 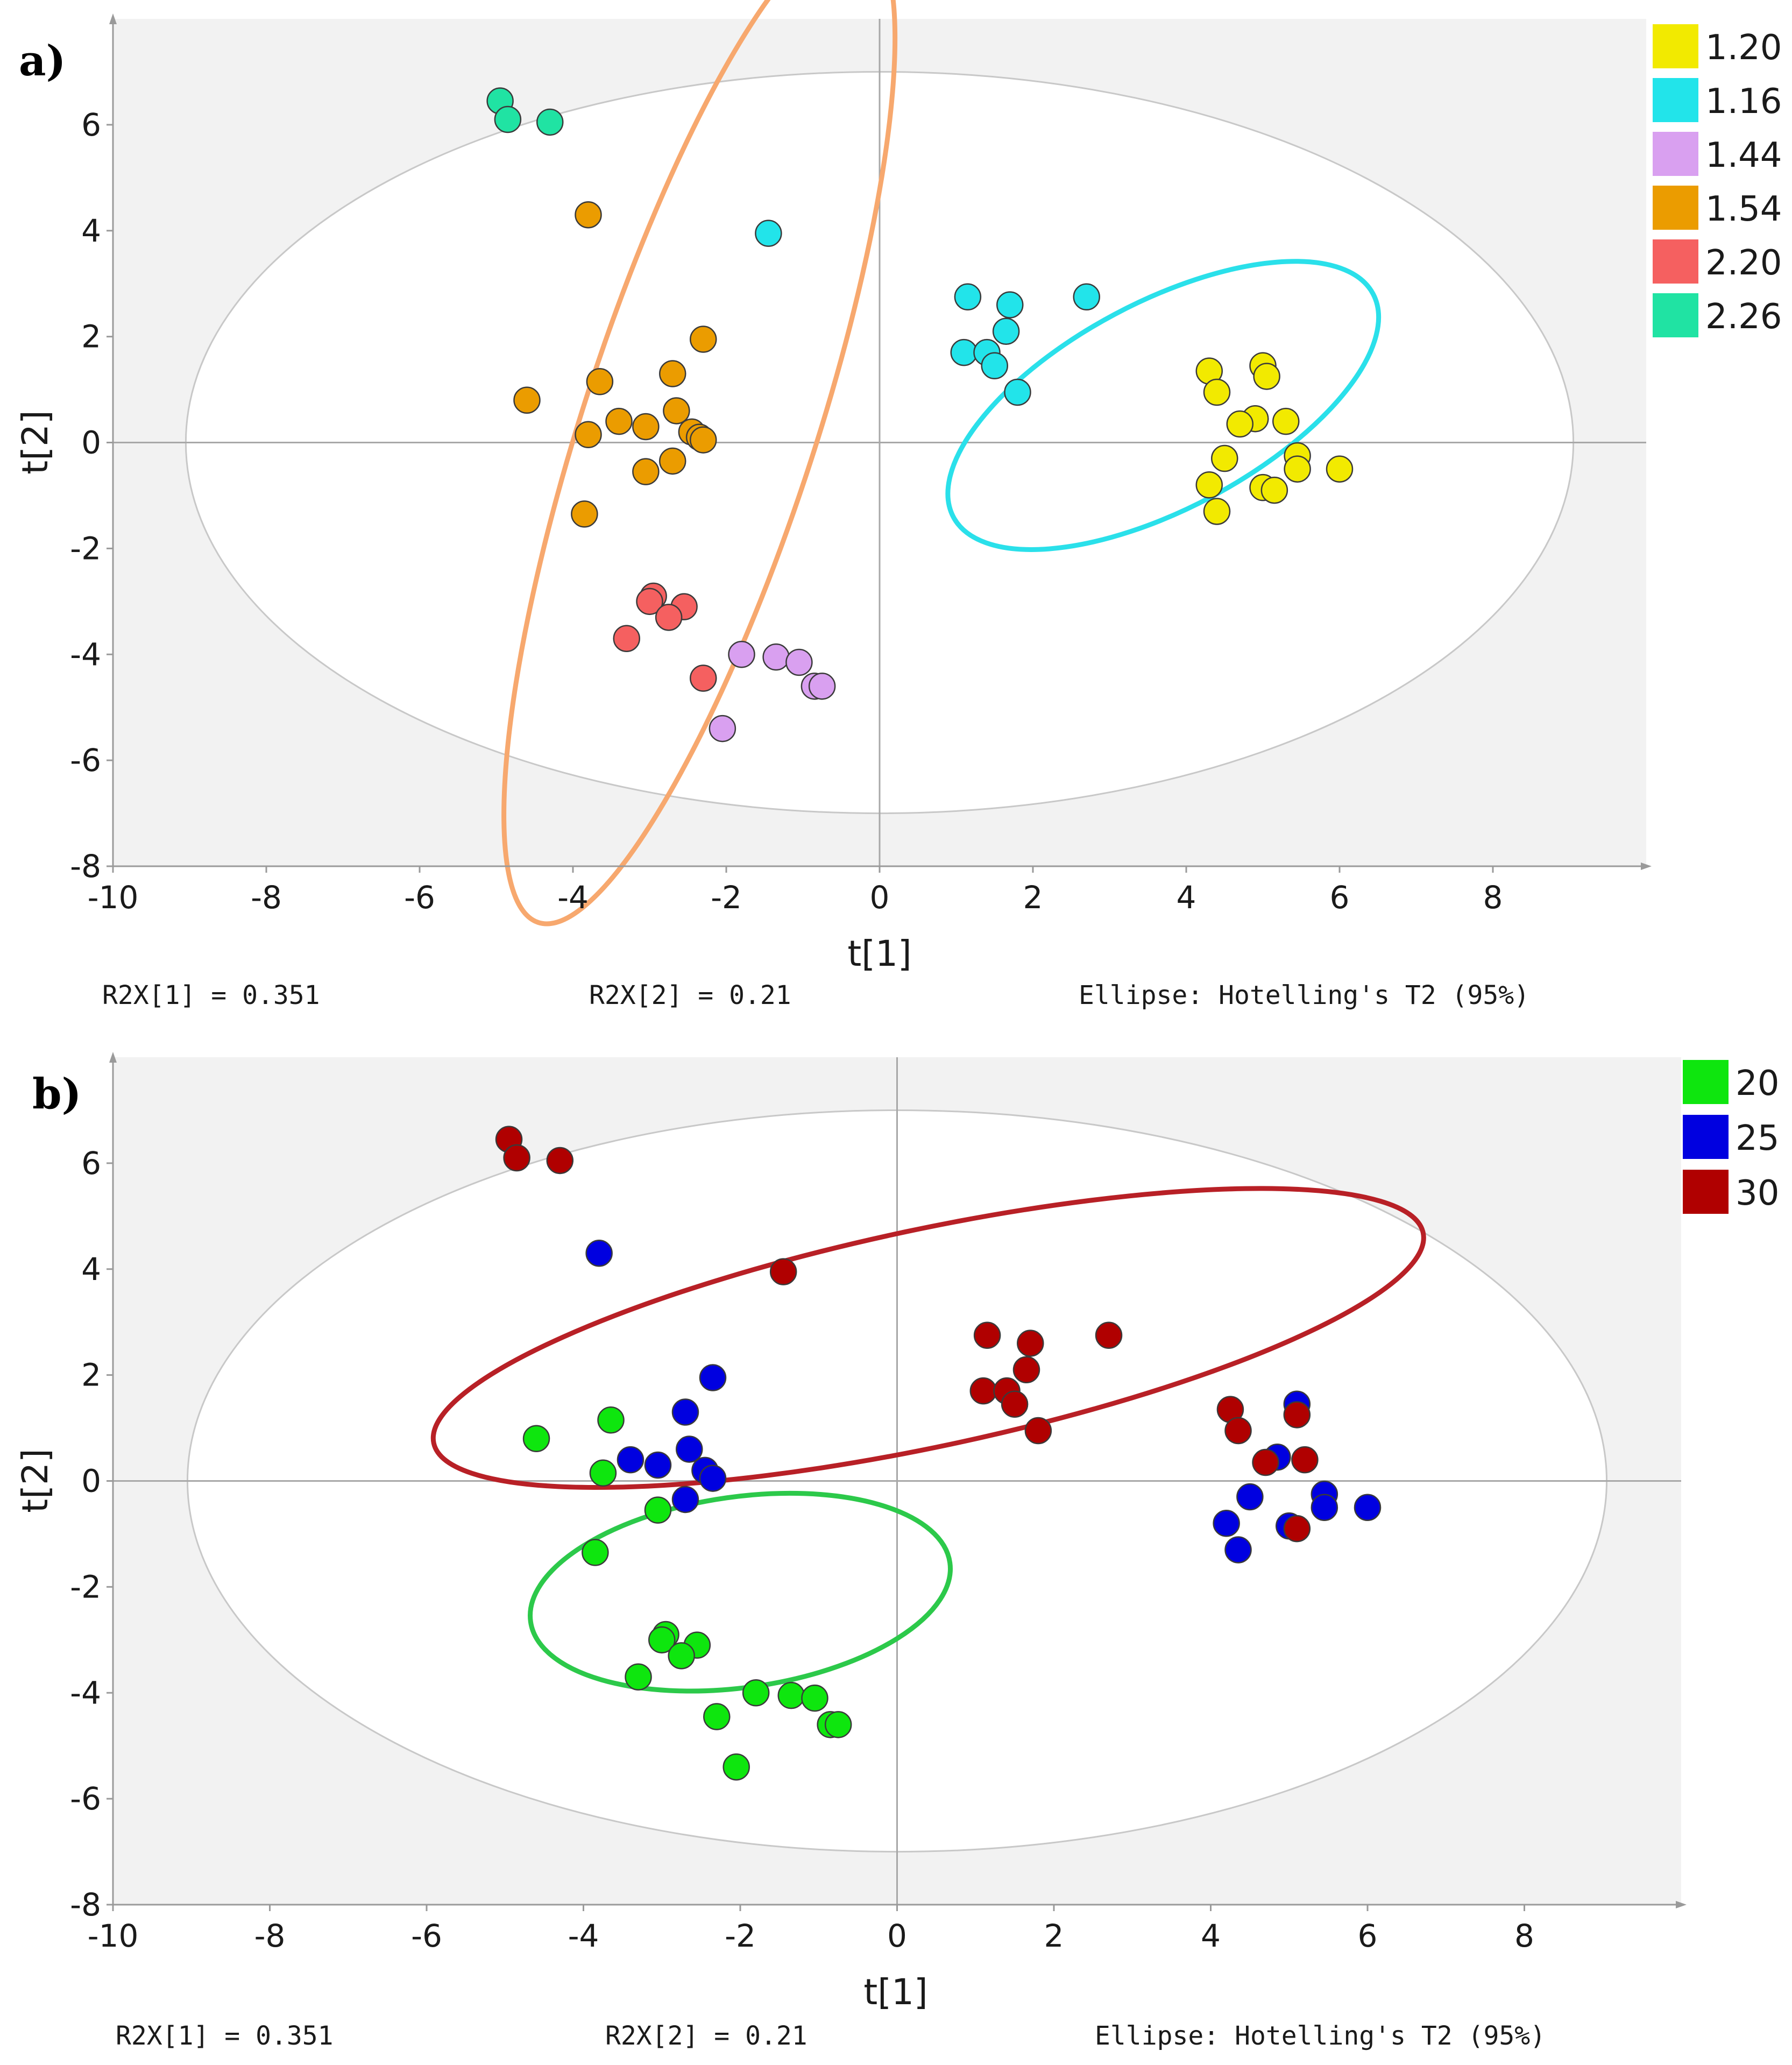 I want to click on legend-item: 1.54, so click(x=1717, y=208).